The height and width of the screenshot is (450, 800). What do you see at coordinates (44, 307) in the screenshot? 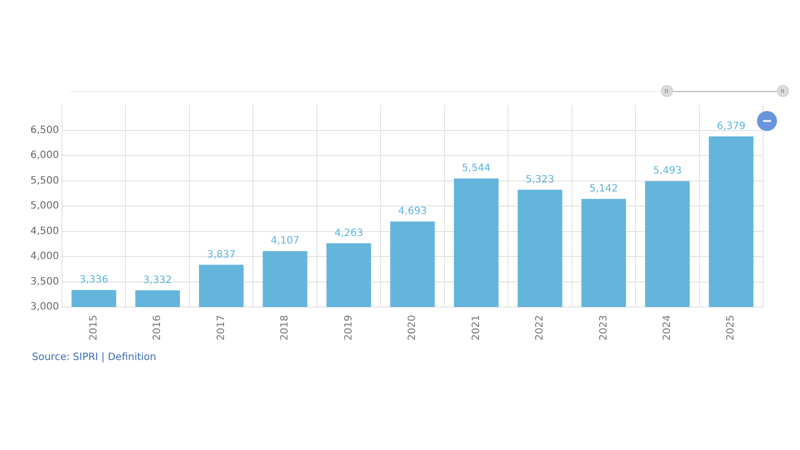
I see `y-tick-label: 3,000` at bounding box center [44, 307].